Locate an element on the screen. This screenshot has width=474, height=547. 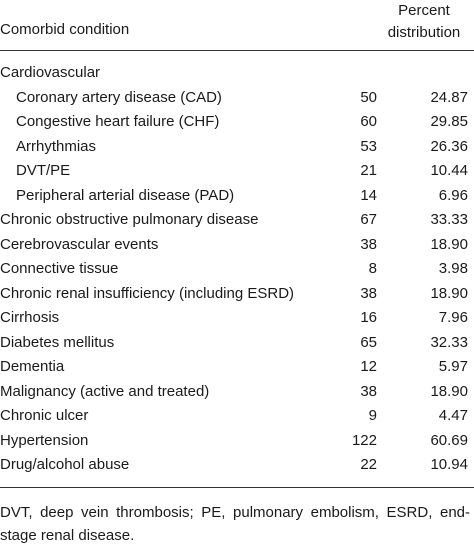
row-label: Coronary artery disease (CAD) is located at coordinates (119, 97).